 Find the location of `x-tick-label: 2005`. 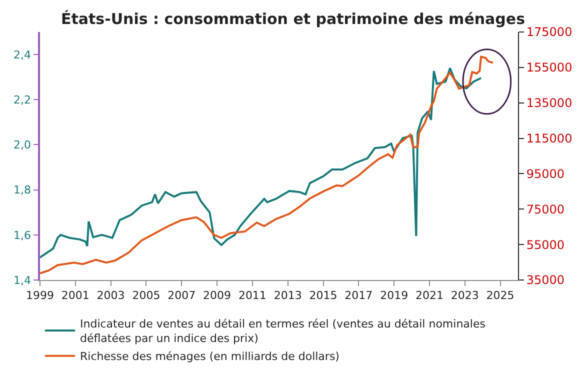

x-tick-label: 2005 is located at coordinates (146, 295).